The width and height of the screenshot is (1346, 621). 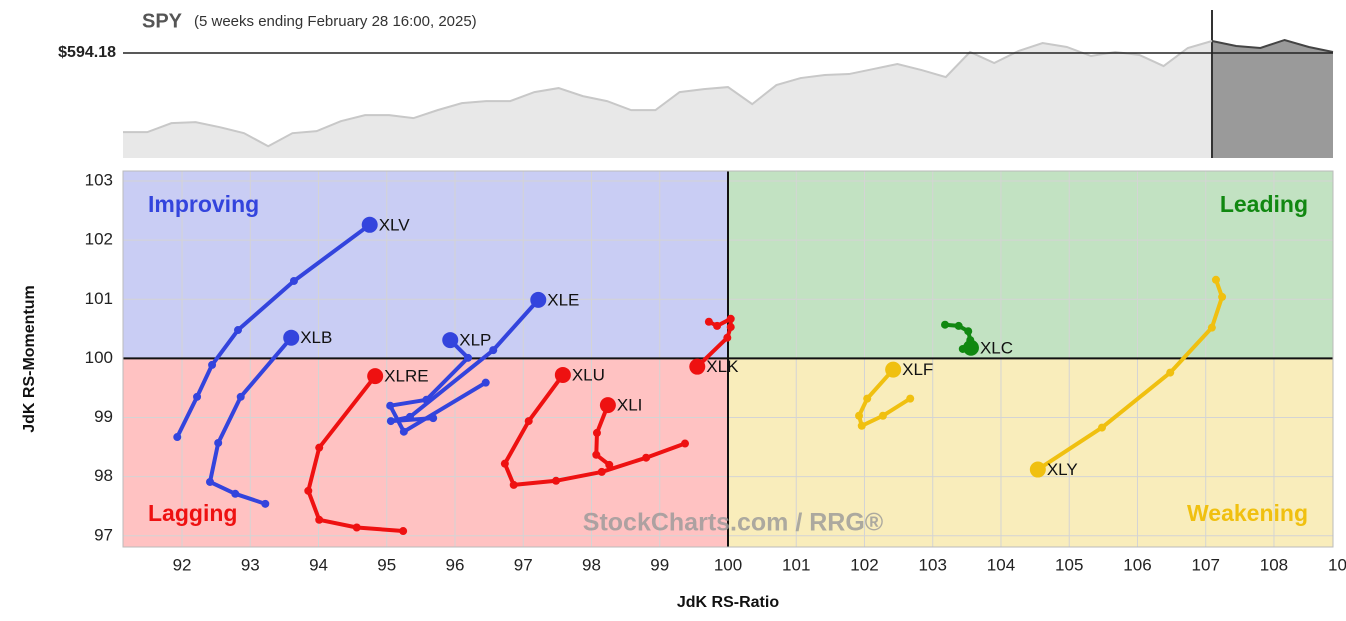 I want to click on x-tick-label: 107, so click(x=1206, y=564).